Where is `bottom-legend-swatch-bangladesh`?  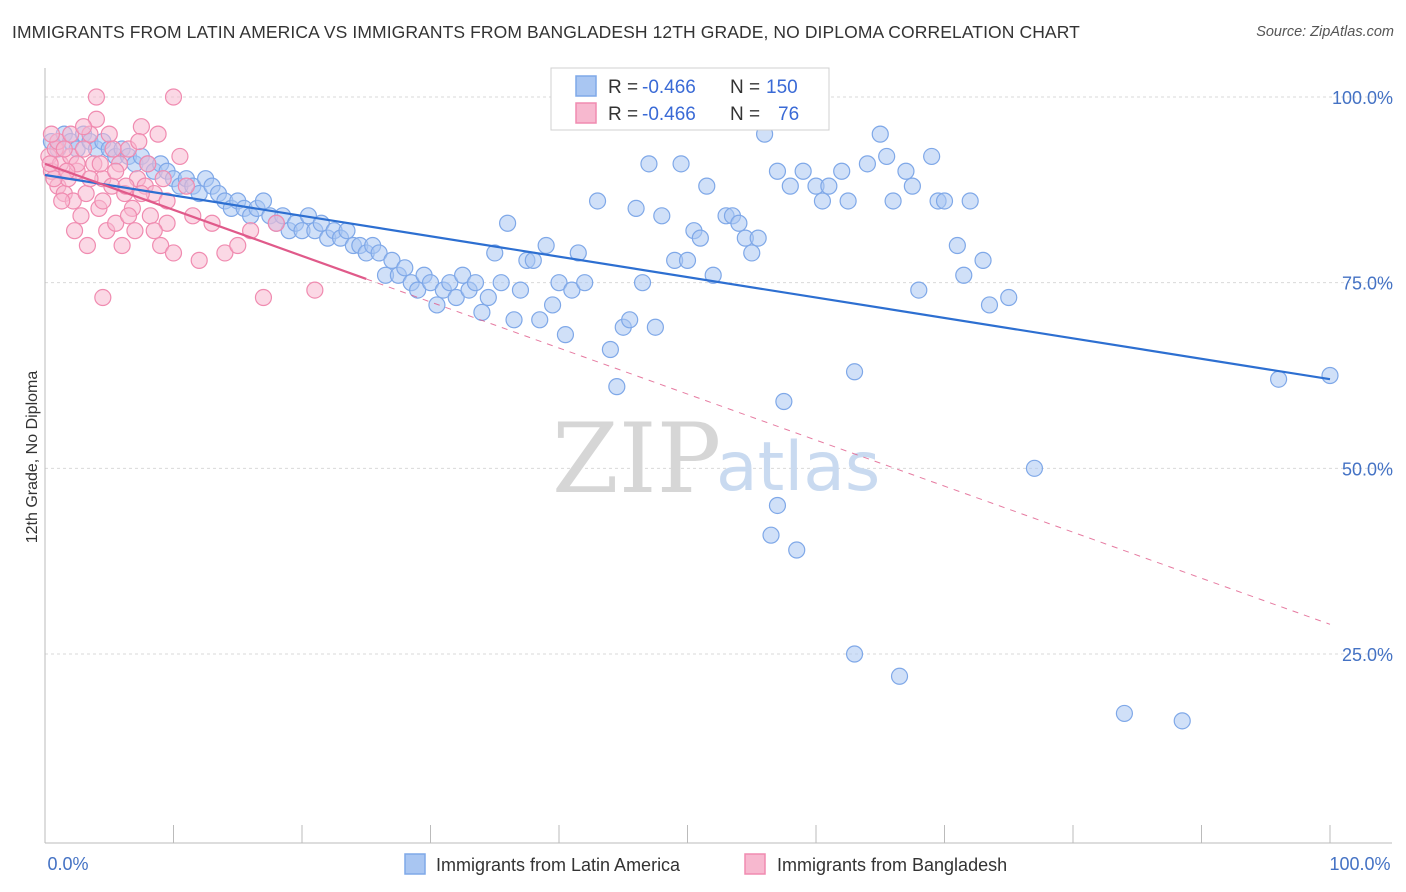 bottom-legend-swatch-bangladesh is located at coordinates (755, 864).